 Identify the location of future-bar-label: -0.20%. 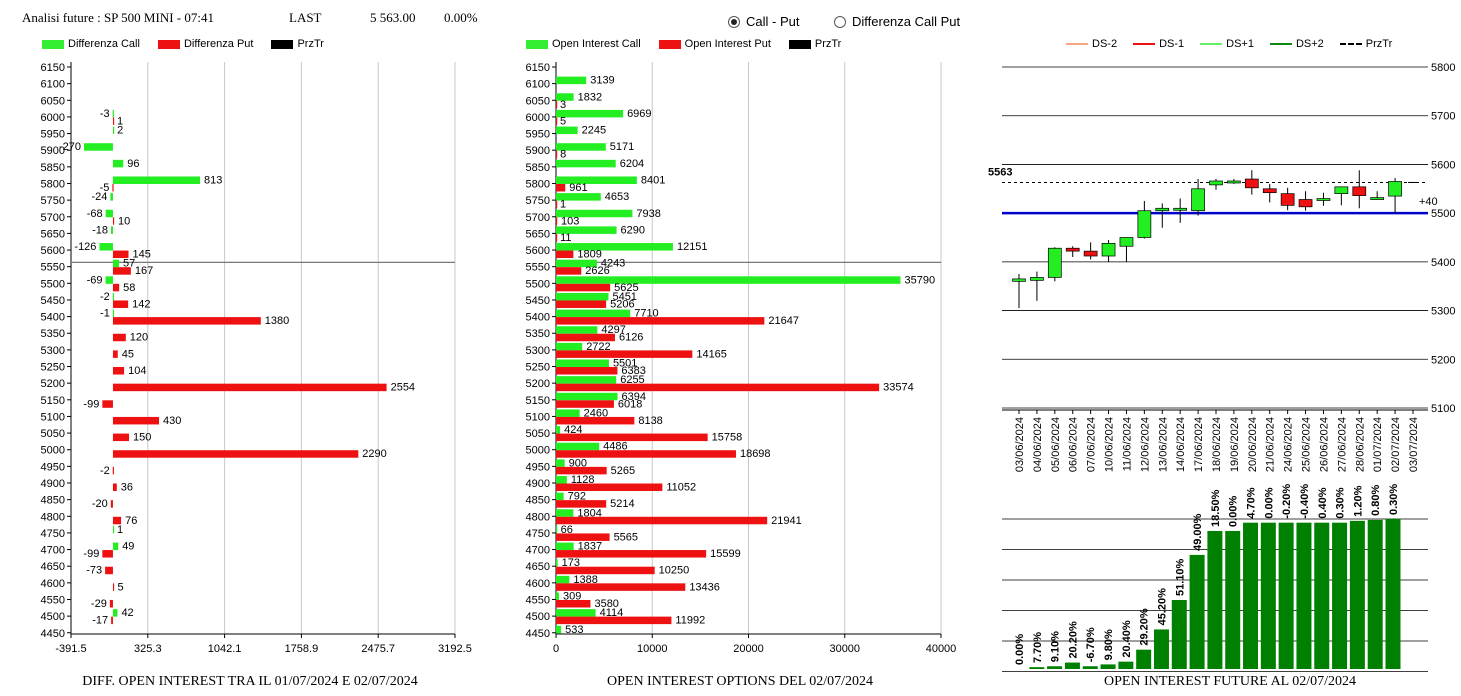
(1287, 501).